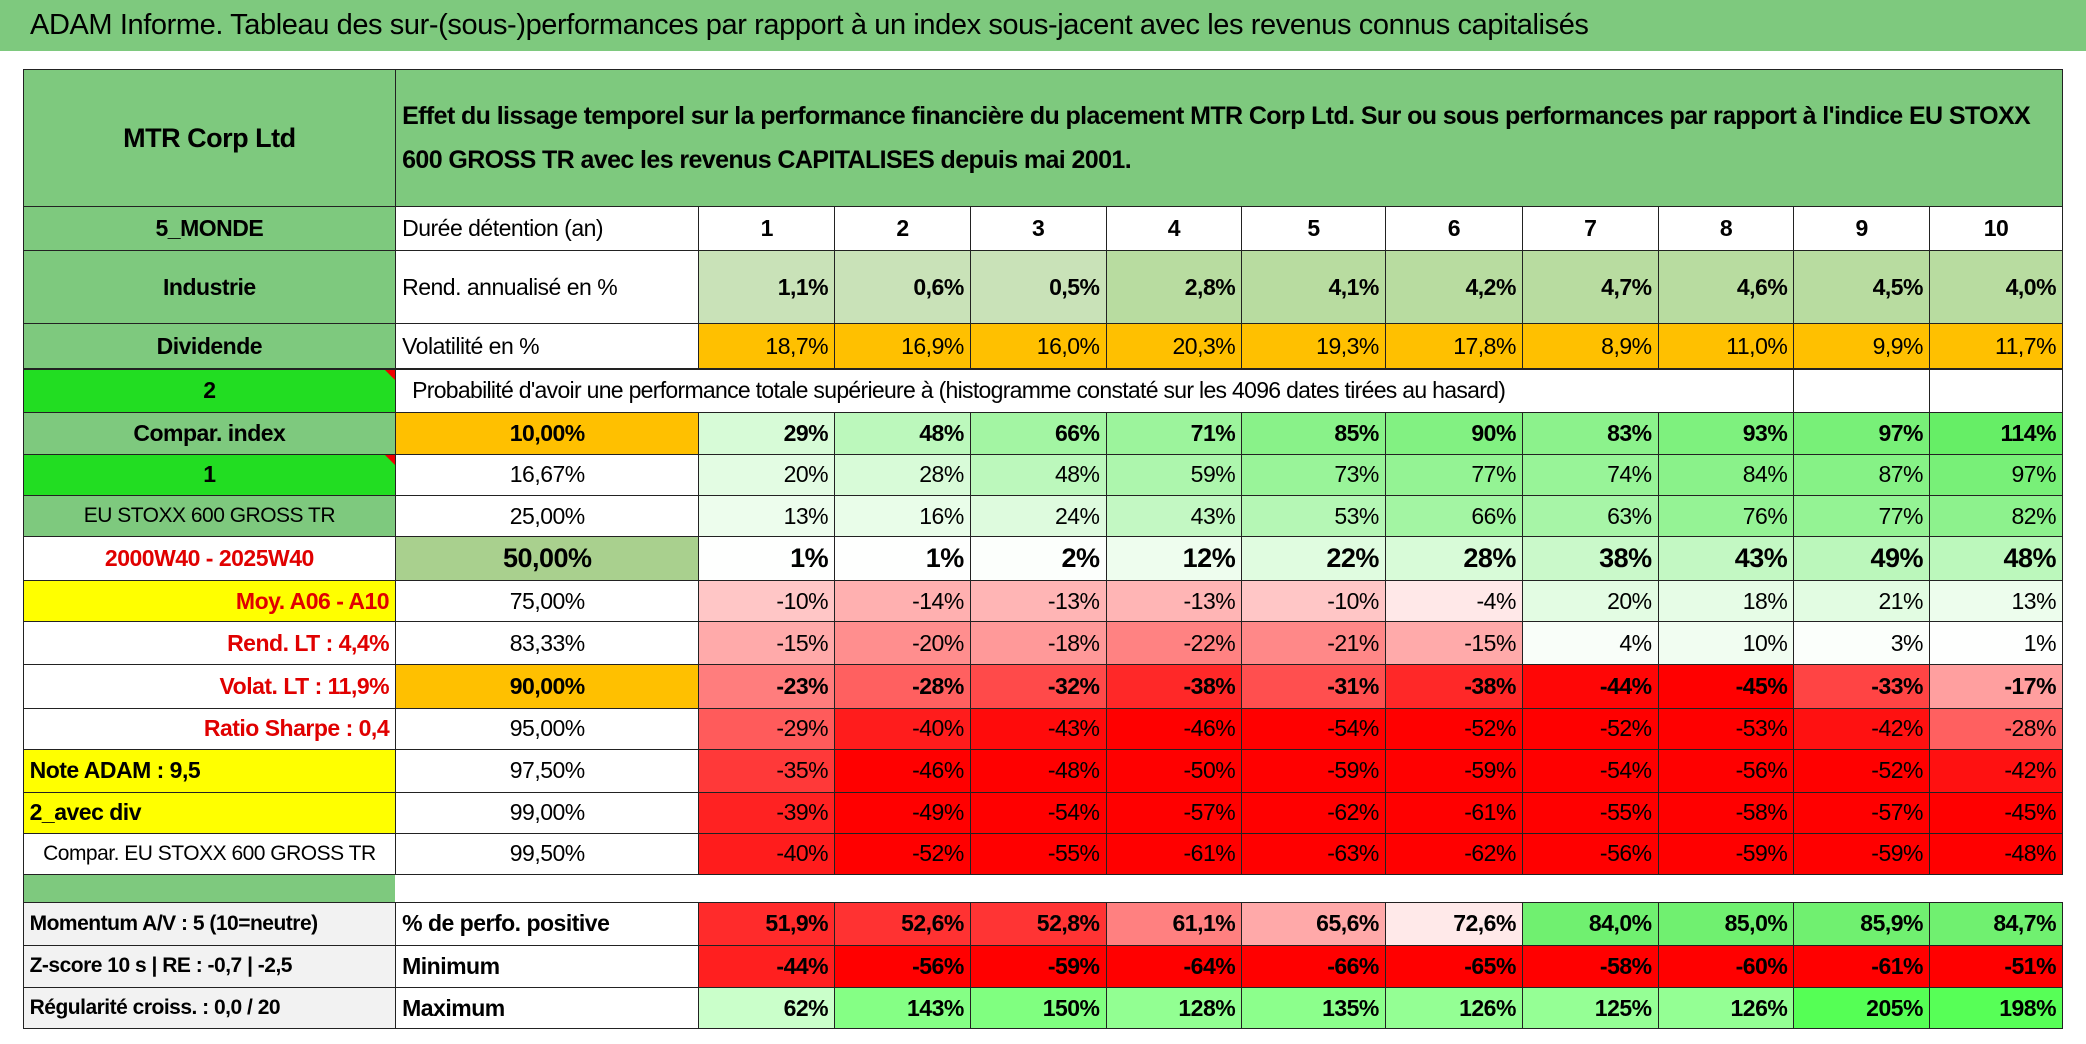 The width and height of the screenshot is (2086, 1044). What do you see at coordinates (1174, 559) in the screenshot?
I see `value-cell: 12%` at bounding box center [1174, 559].